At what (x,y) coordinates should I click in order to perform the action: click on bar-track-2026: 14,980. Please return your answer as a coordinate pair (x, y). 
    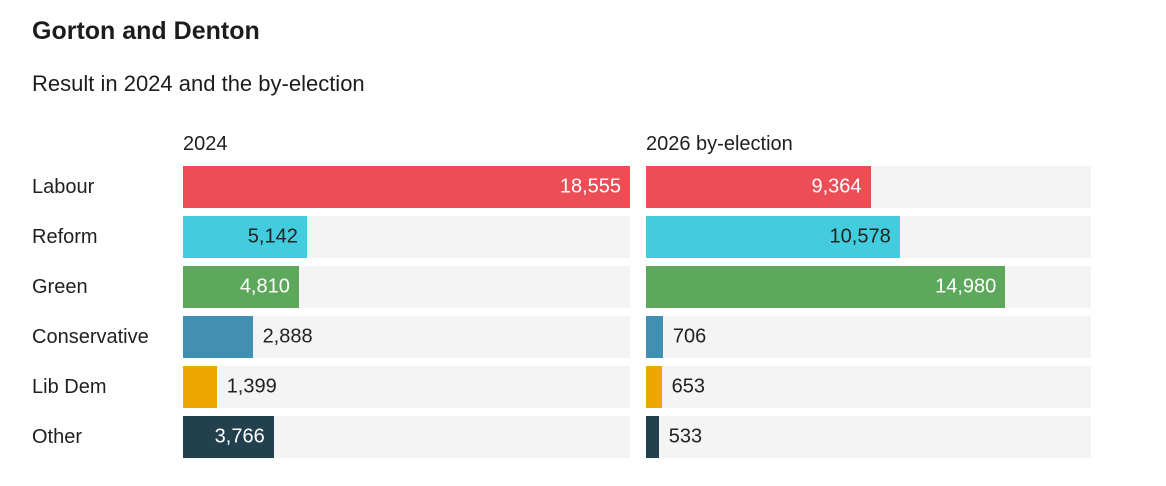
    Looking at the image, I should click on (868, 287).